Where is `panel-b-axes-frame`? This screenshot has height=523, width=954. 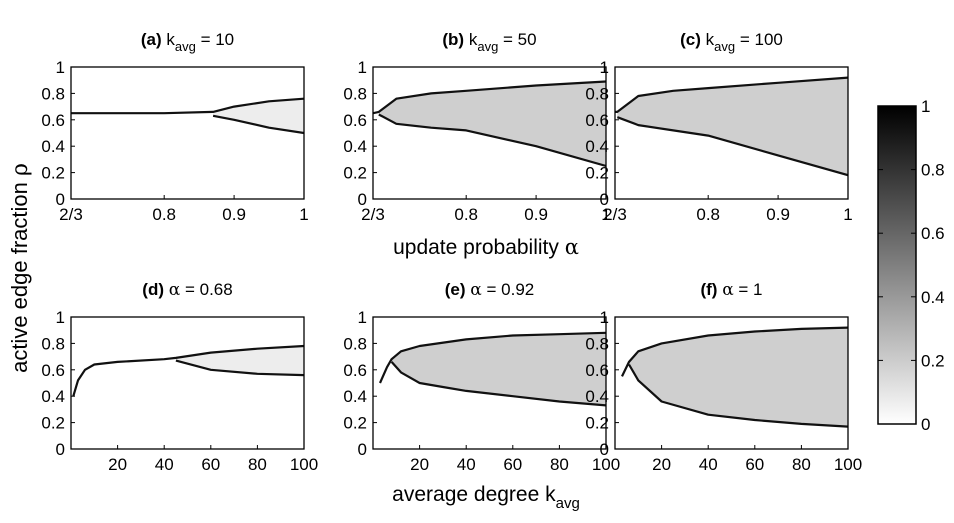
panel-b-axes-frame is located at coordinates (489, 133).